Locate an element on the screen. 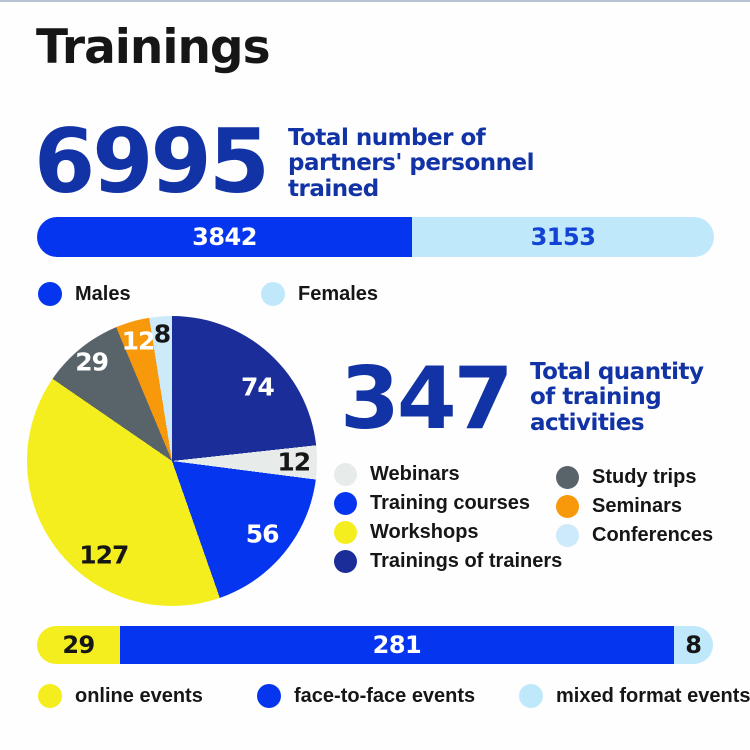 This screenshot has width=750, height=750. pie-value-label-workshops: 127 is located at coordinates (104, 555).